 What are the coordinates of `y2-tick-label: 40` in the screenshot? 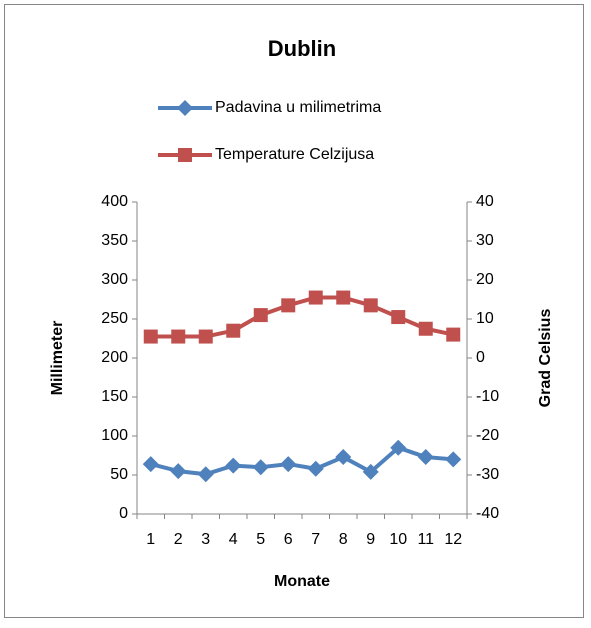 It's located at (485, 201).